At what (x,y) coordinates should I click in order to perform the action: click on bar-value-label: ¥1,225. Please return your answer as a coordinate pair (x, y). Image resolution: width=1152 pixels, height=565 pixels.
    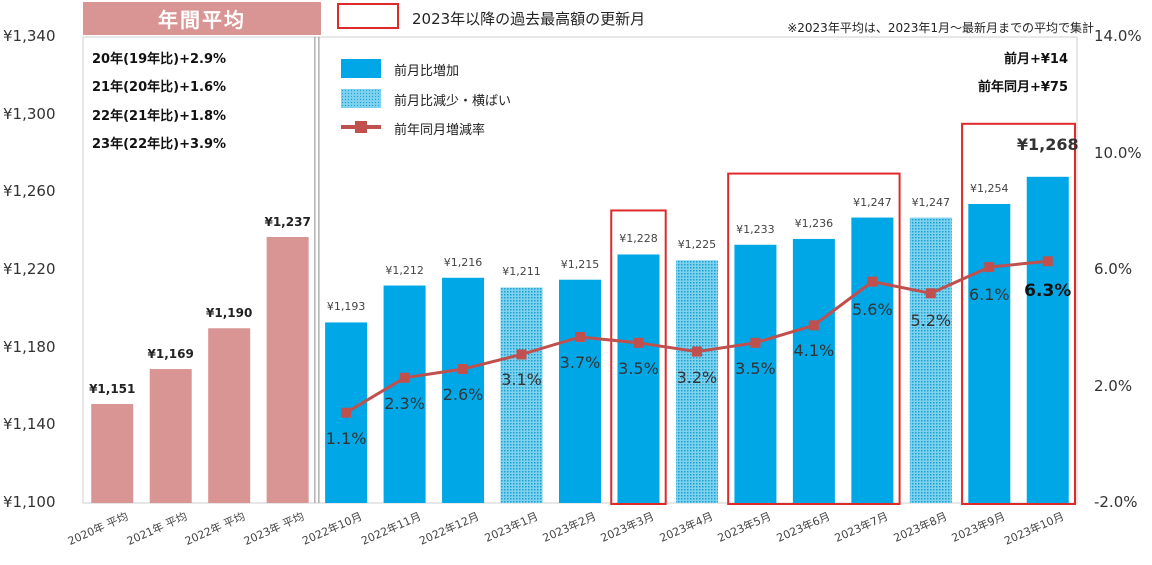
    Looking at the image, I should click on (697, 245).